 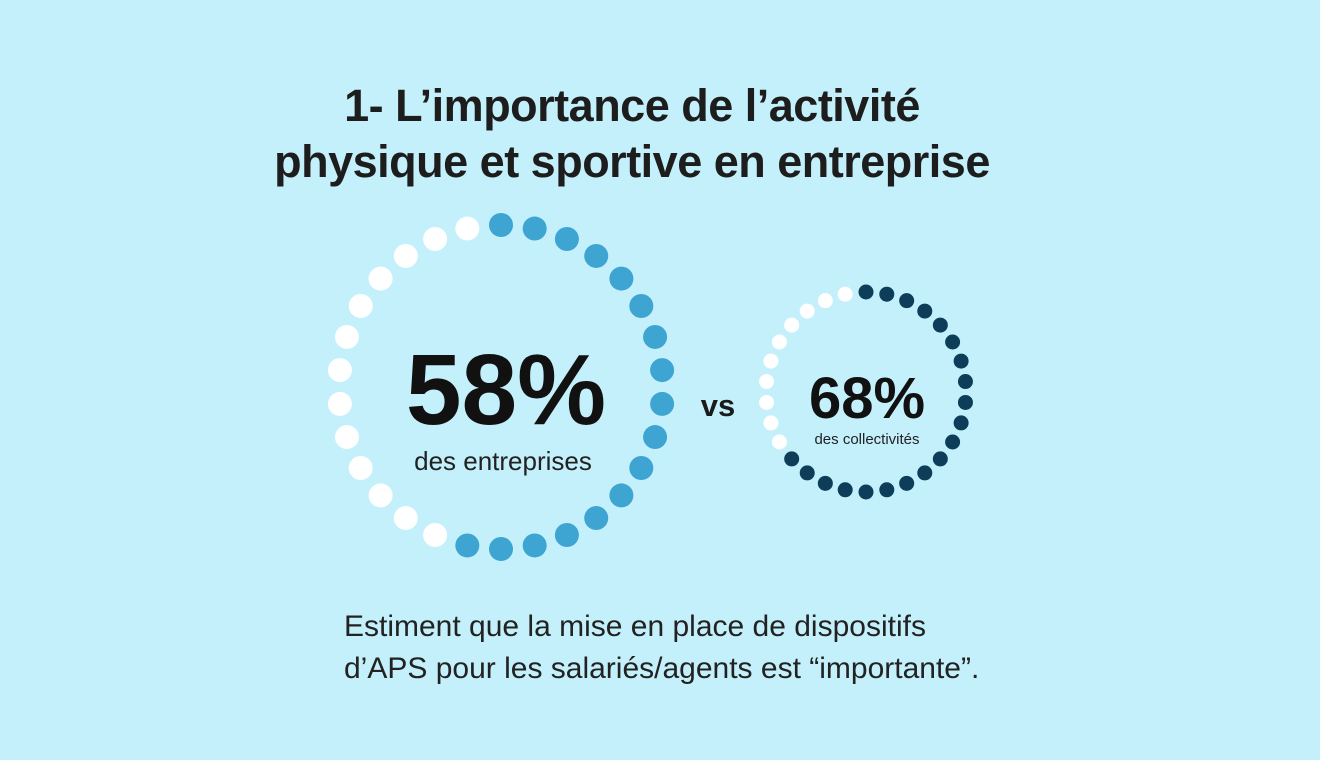 What do you see at coordinates (632, 161) in the screenshot?
I see `title-line-2: physique et sportive en entreprise` at bounding box center [632, 161].